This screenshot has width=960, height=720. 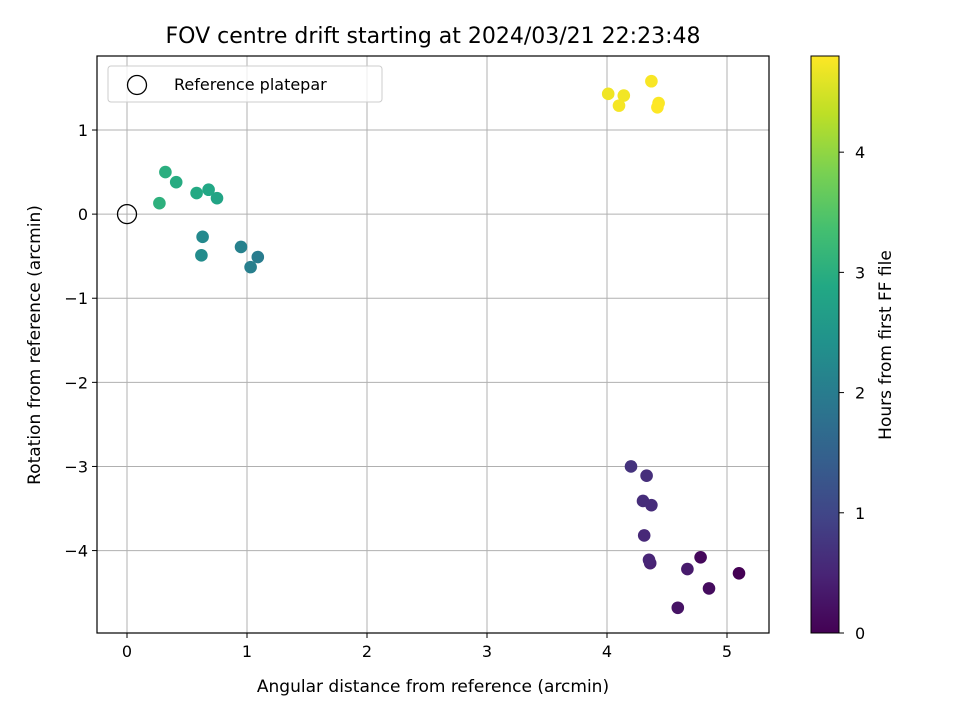 I want to click on y-tick-label: −2, so click(x=76, y=382).